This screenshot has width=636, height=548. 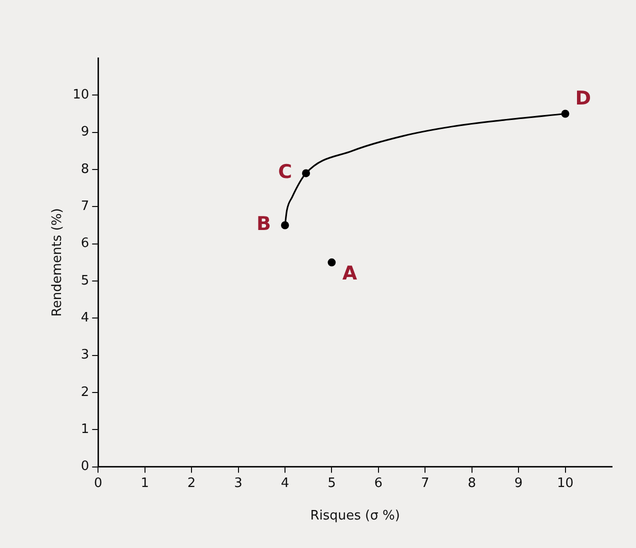 I want to click on y-tick-label: 7, so click(x=85, y=206).